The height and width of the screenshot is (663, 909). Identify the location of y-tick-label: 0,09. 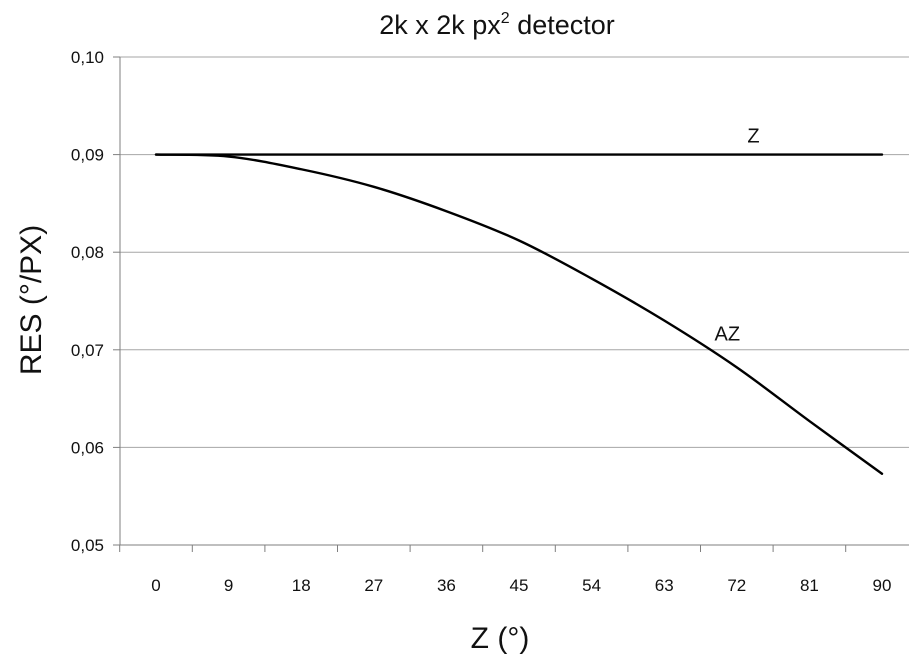
(87, 155).